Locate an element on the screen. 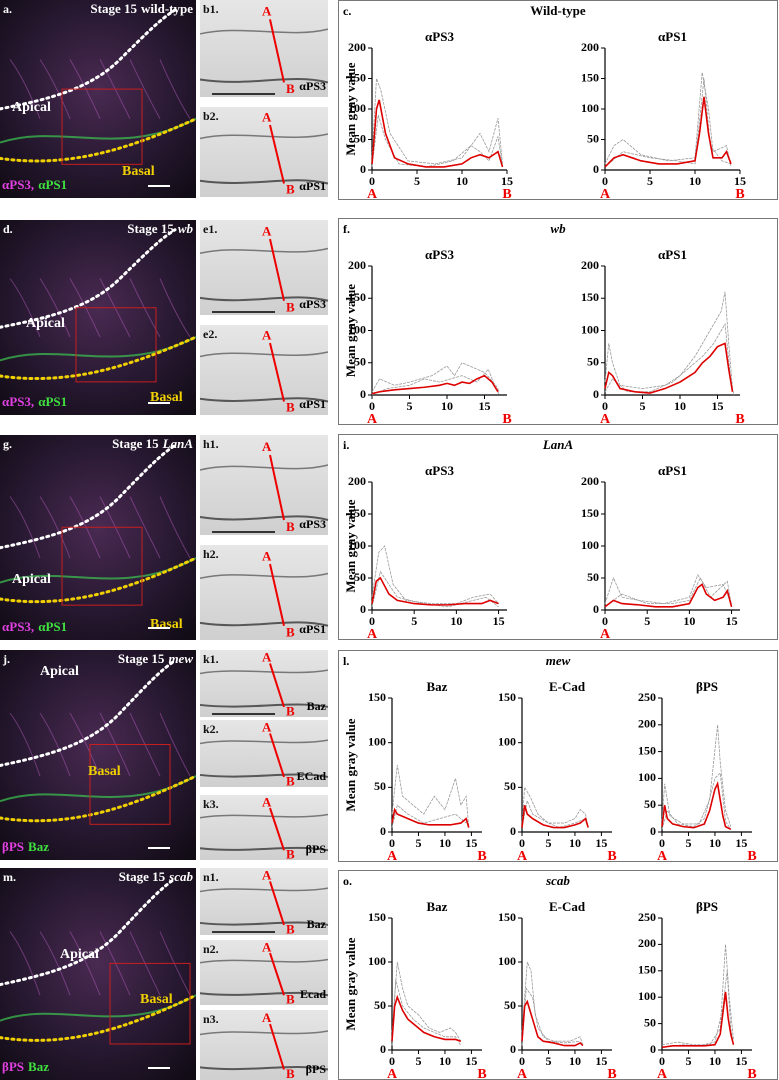 This screenshot has width=779, height=1080. inset-label: b1. is located at coordinates (211, 9).